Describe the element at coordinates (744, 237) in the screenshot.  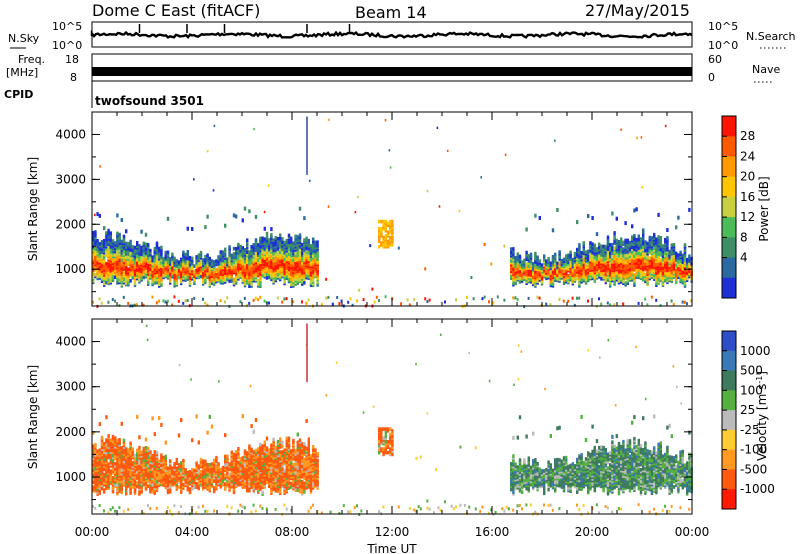
I see `colorbar-tick-label: 8` at that location.